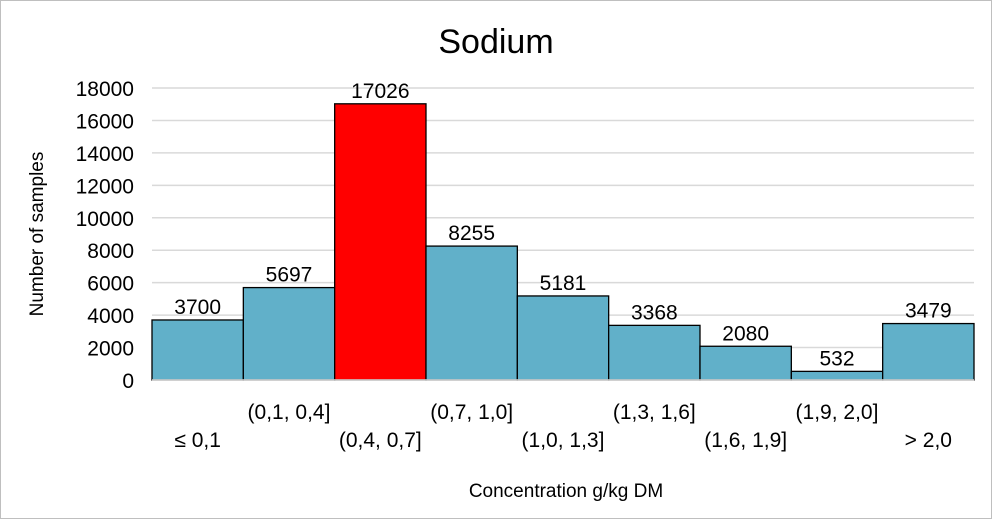  What do you see at coordinates (110, 316) in the screenshot?
I see `y-tick-label: 4000` at bounding box center [110, 316].